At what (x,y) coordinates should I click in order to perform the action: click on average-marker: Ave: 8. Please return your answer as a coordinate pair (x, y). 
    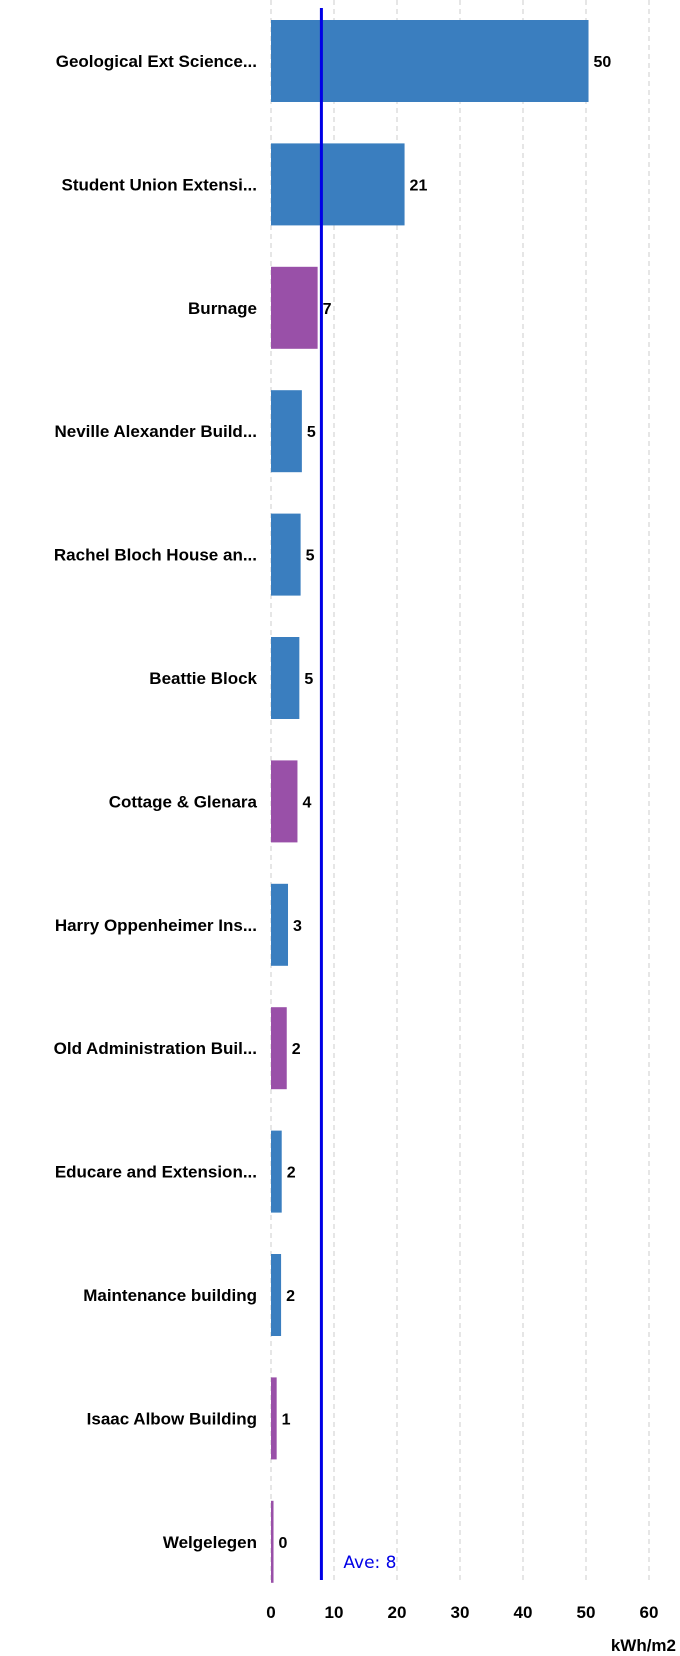
    Looking at the image, I should click on (358, 794).